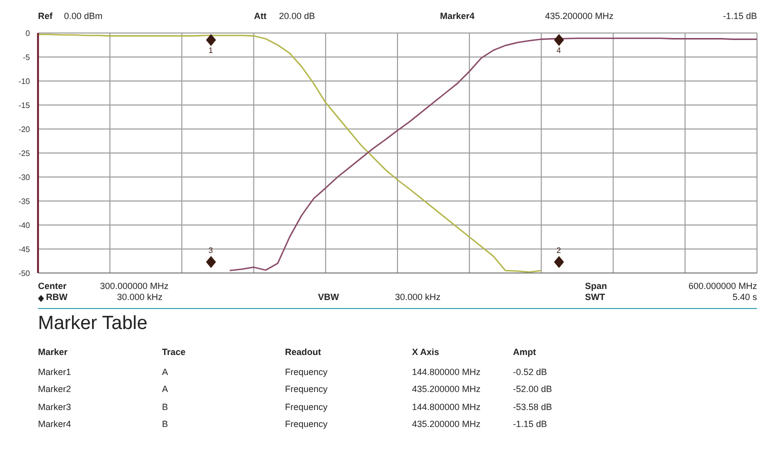  I want to click on text: Span, so click(596, 286).